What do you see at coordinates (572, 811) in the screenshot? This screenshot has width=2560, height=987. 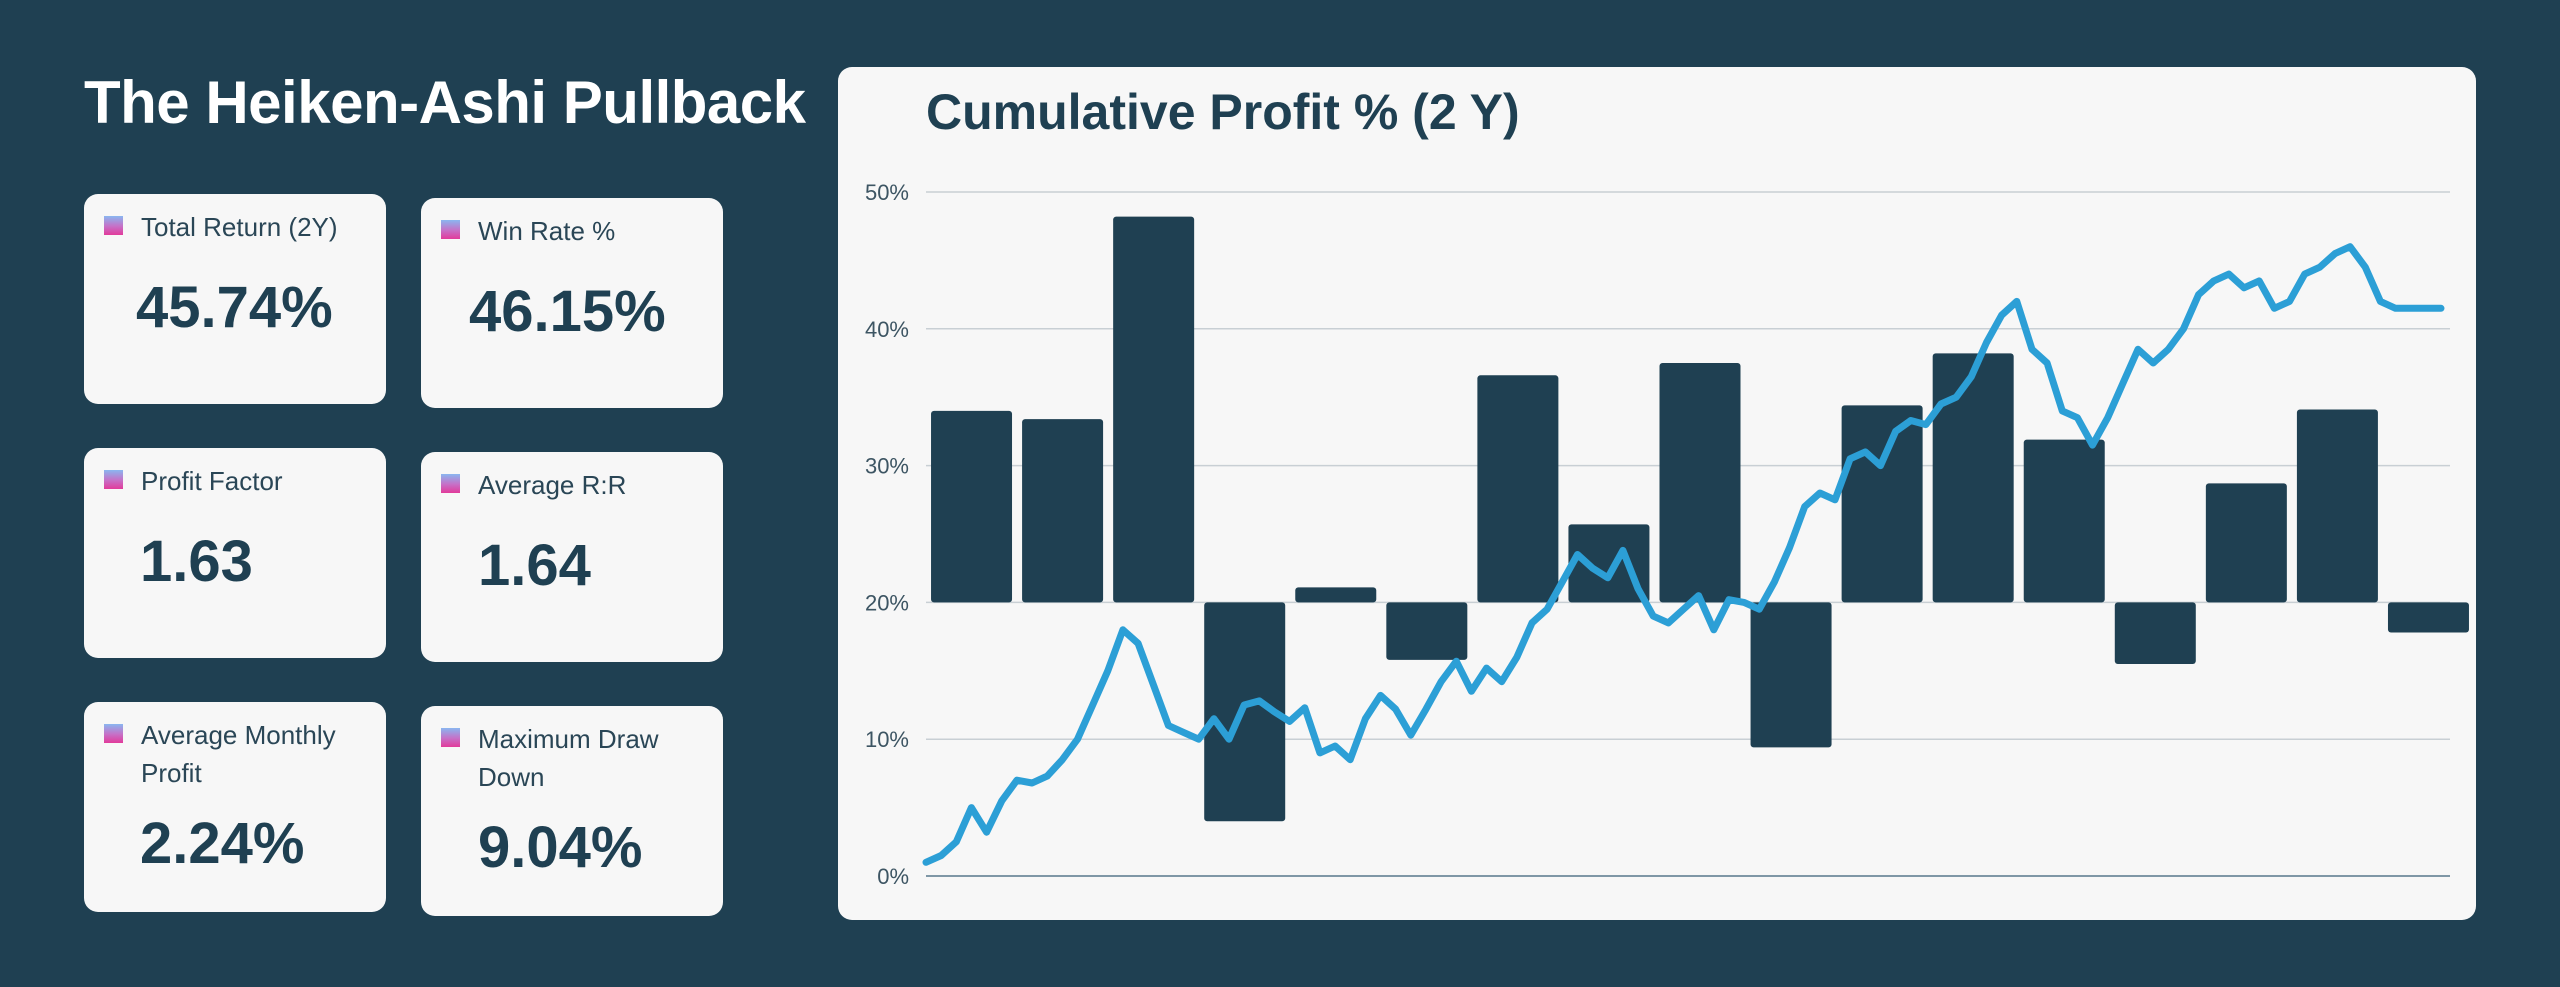 I see `stat-card-maximum-draw-down: Maximum Draw Down 9.04%` at bounding box center [572, 811].